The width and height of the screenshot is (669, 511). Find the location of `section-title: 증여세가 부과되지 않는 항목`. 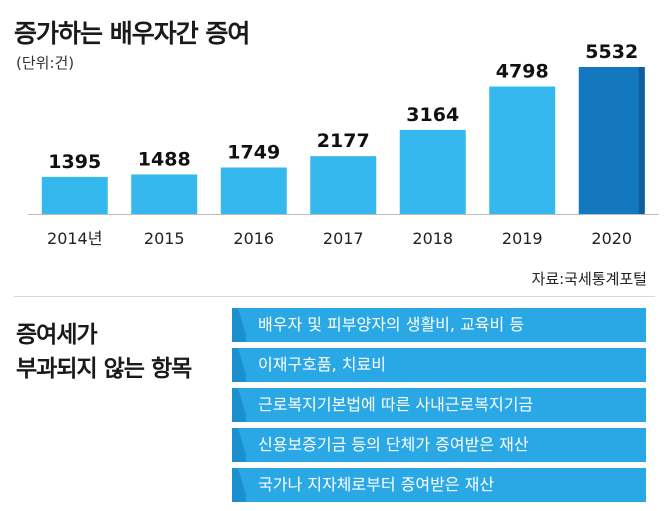

section-title: 증여세가 부과되지 않는 항목 is located at coordinates (116, 352).